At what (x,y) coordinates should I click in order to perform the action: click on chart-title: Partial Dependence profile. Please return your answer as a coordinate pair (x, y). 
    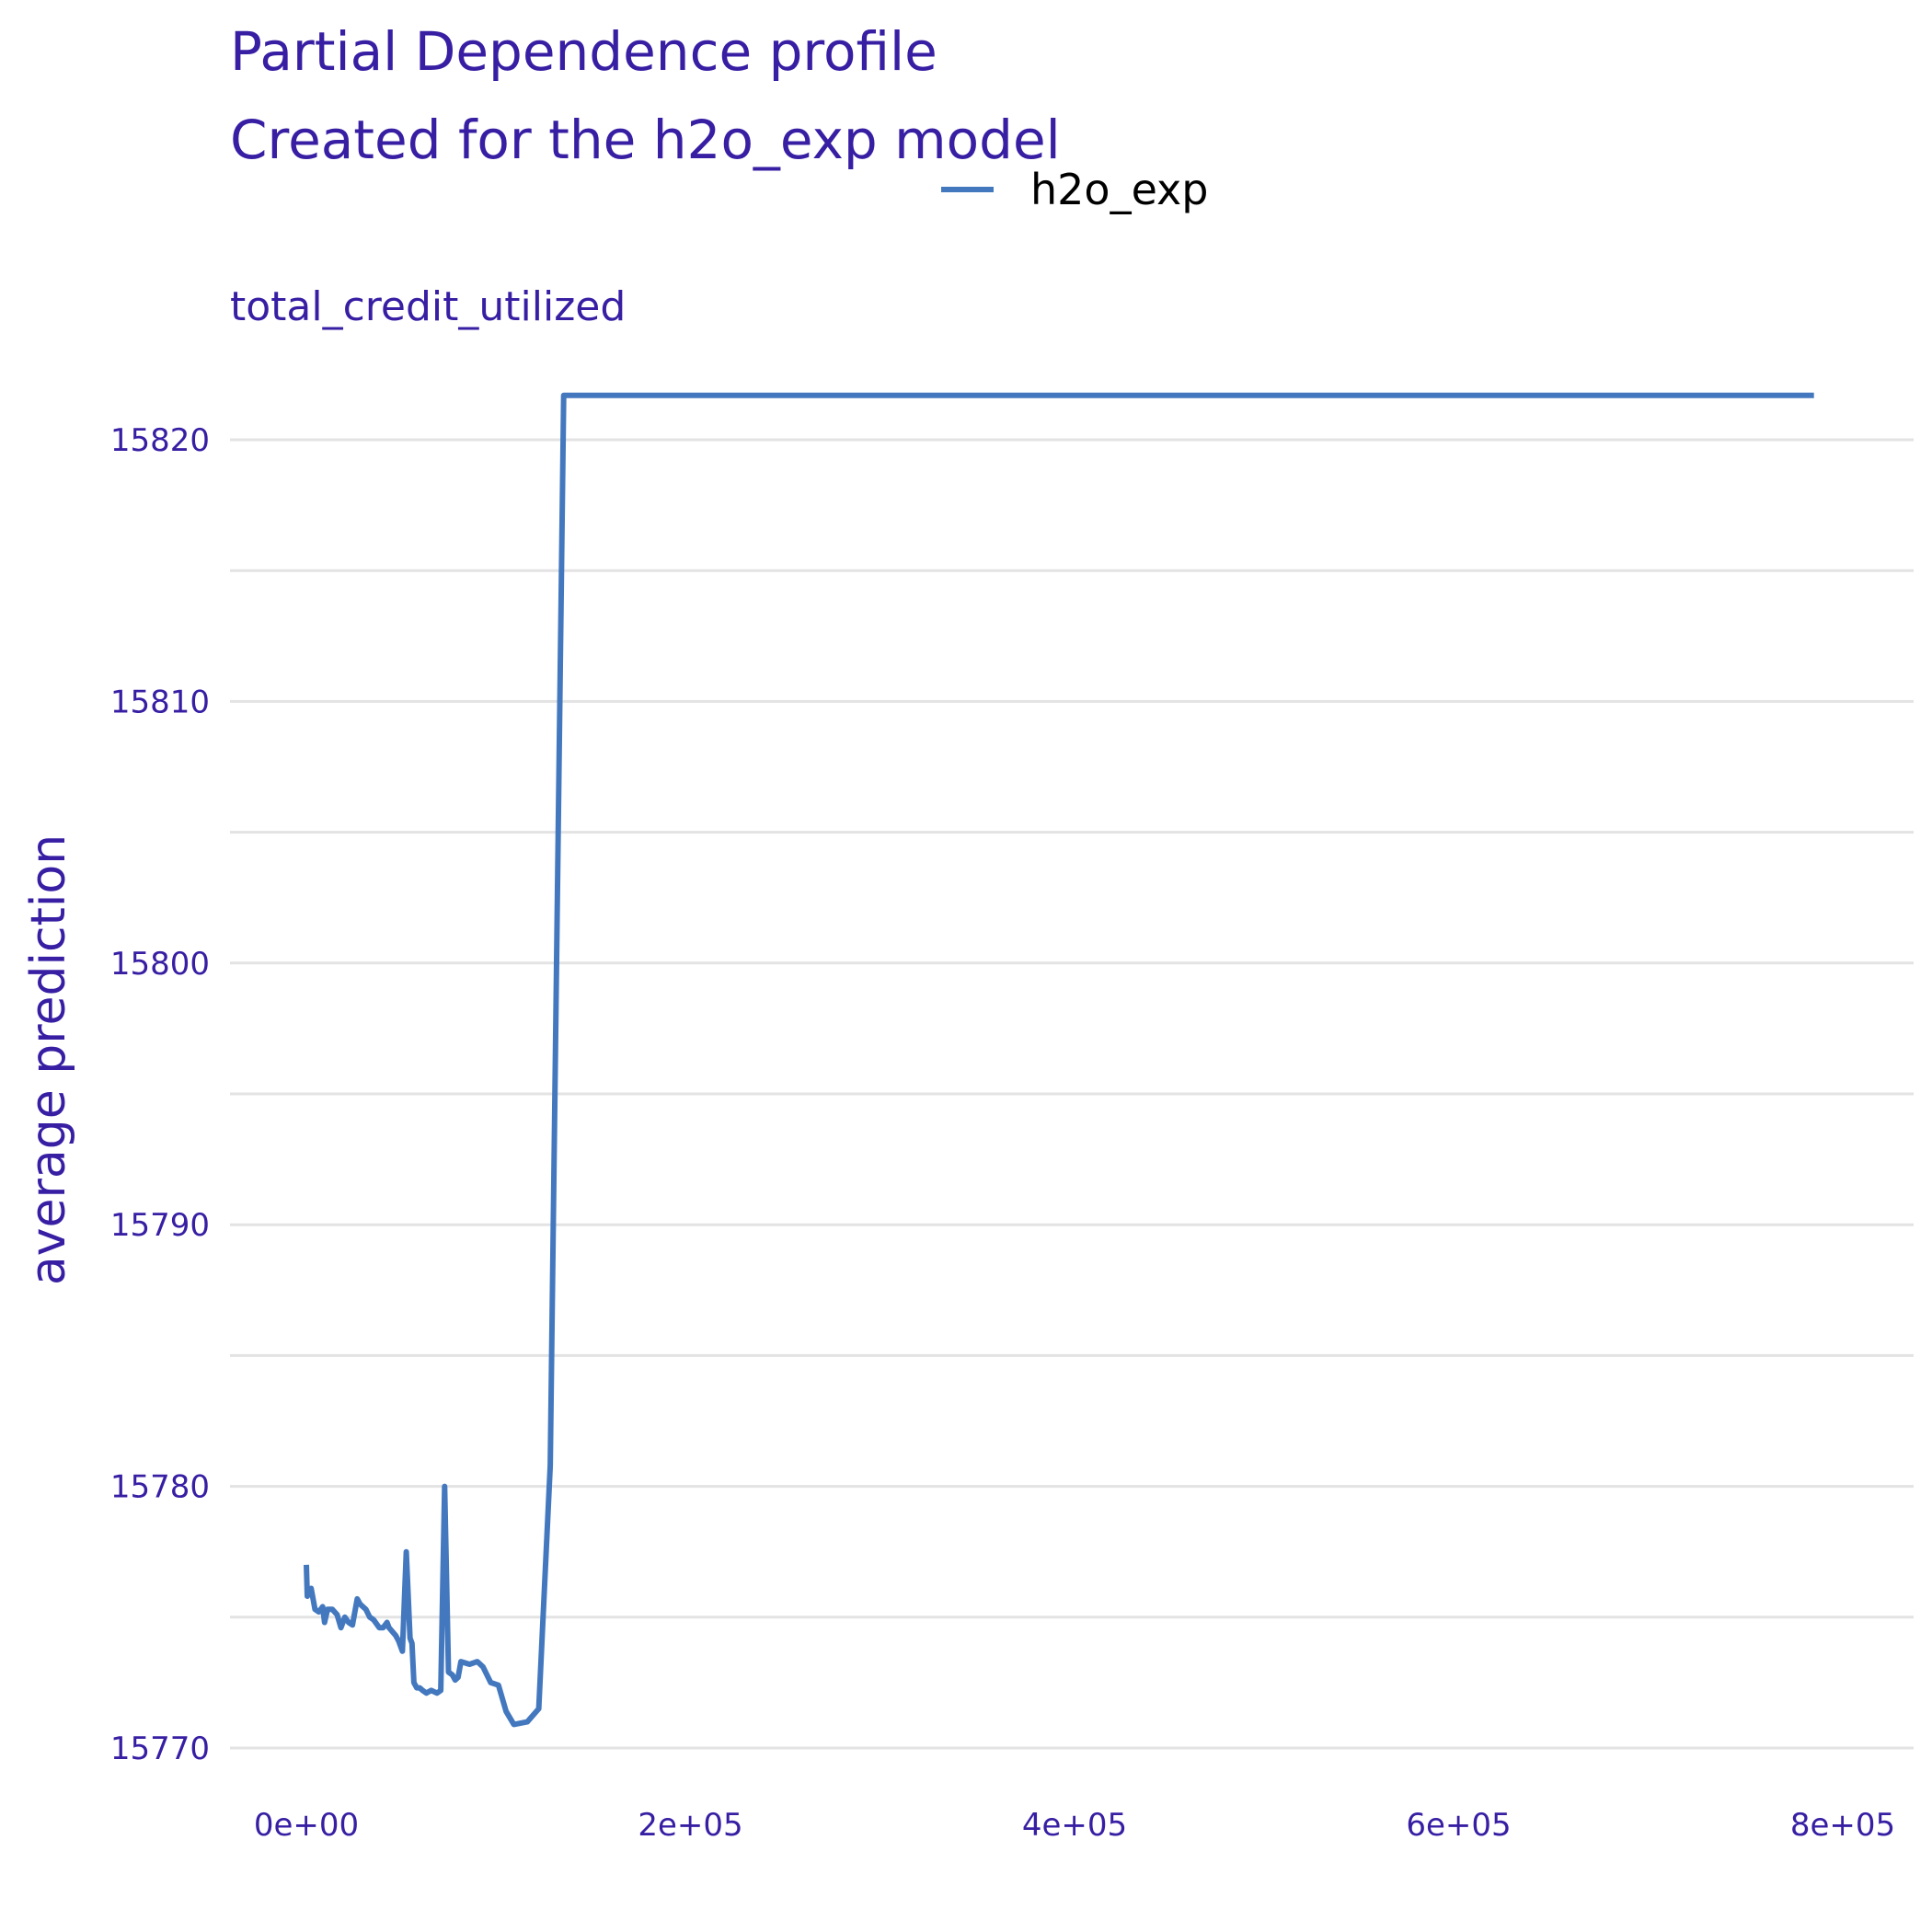
    Looking at the image, I should click on (583, 51).